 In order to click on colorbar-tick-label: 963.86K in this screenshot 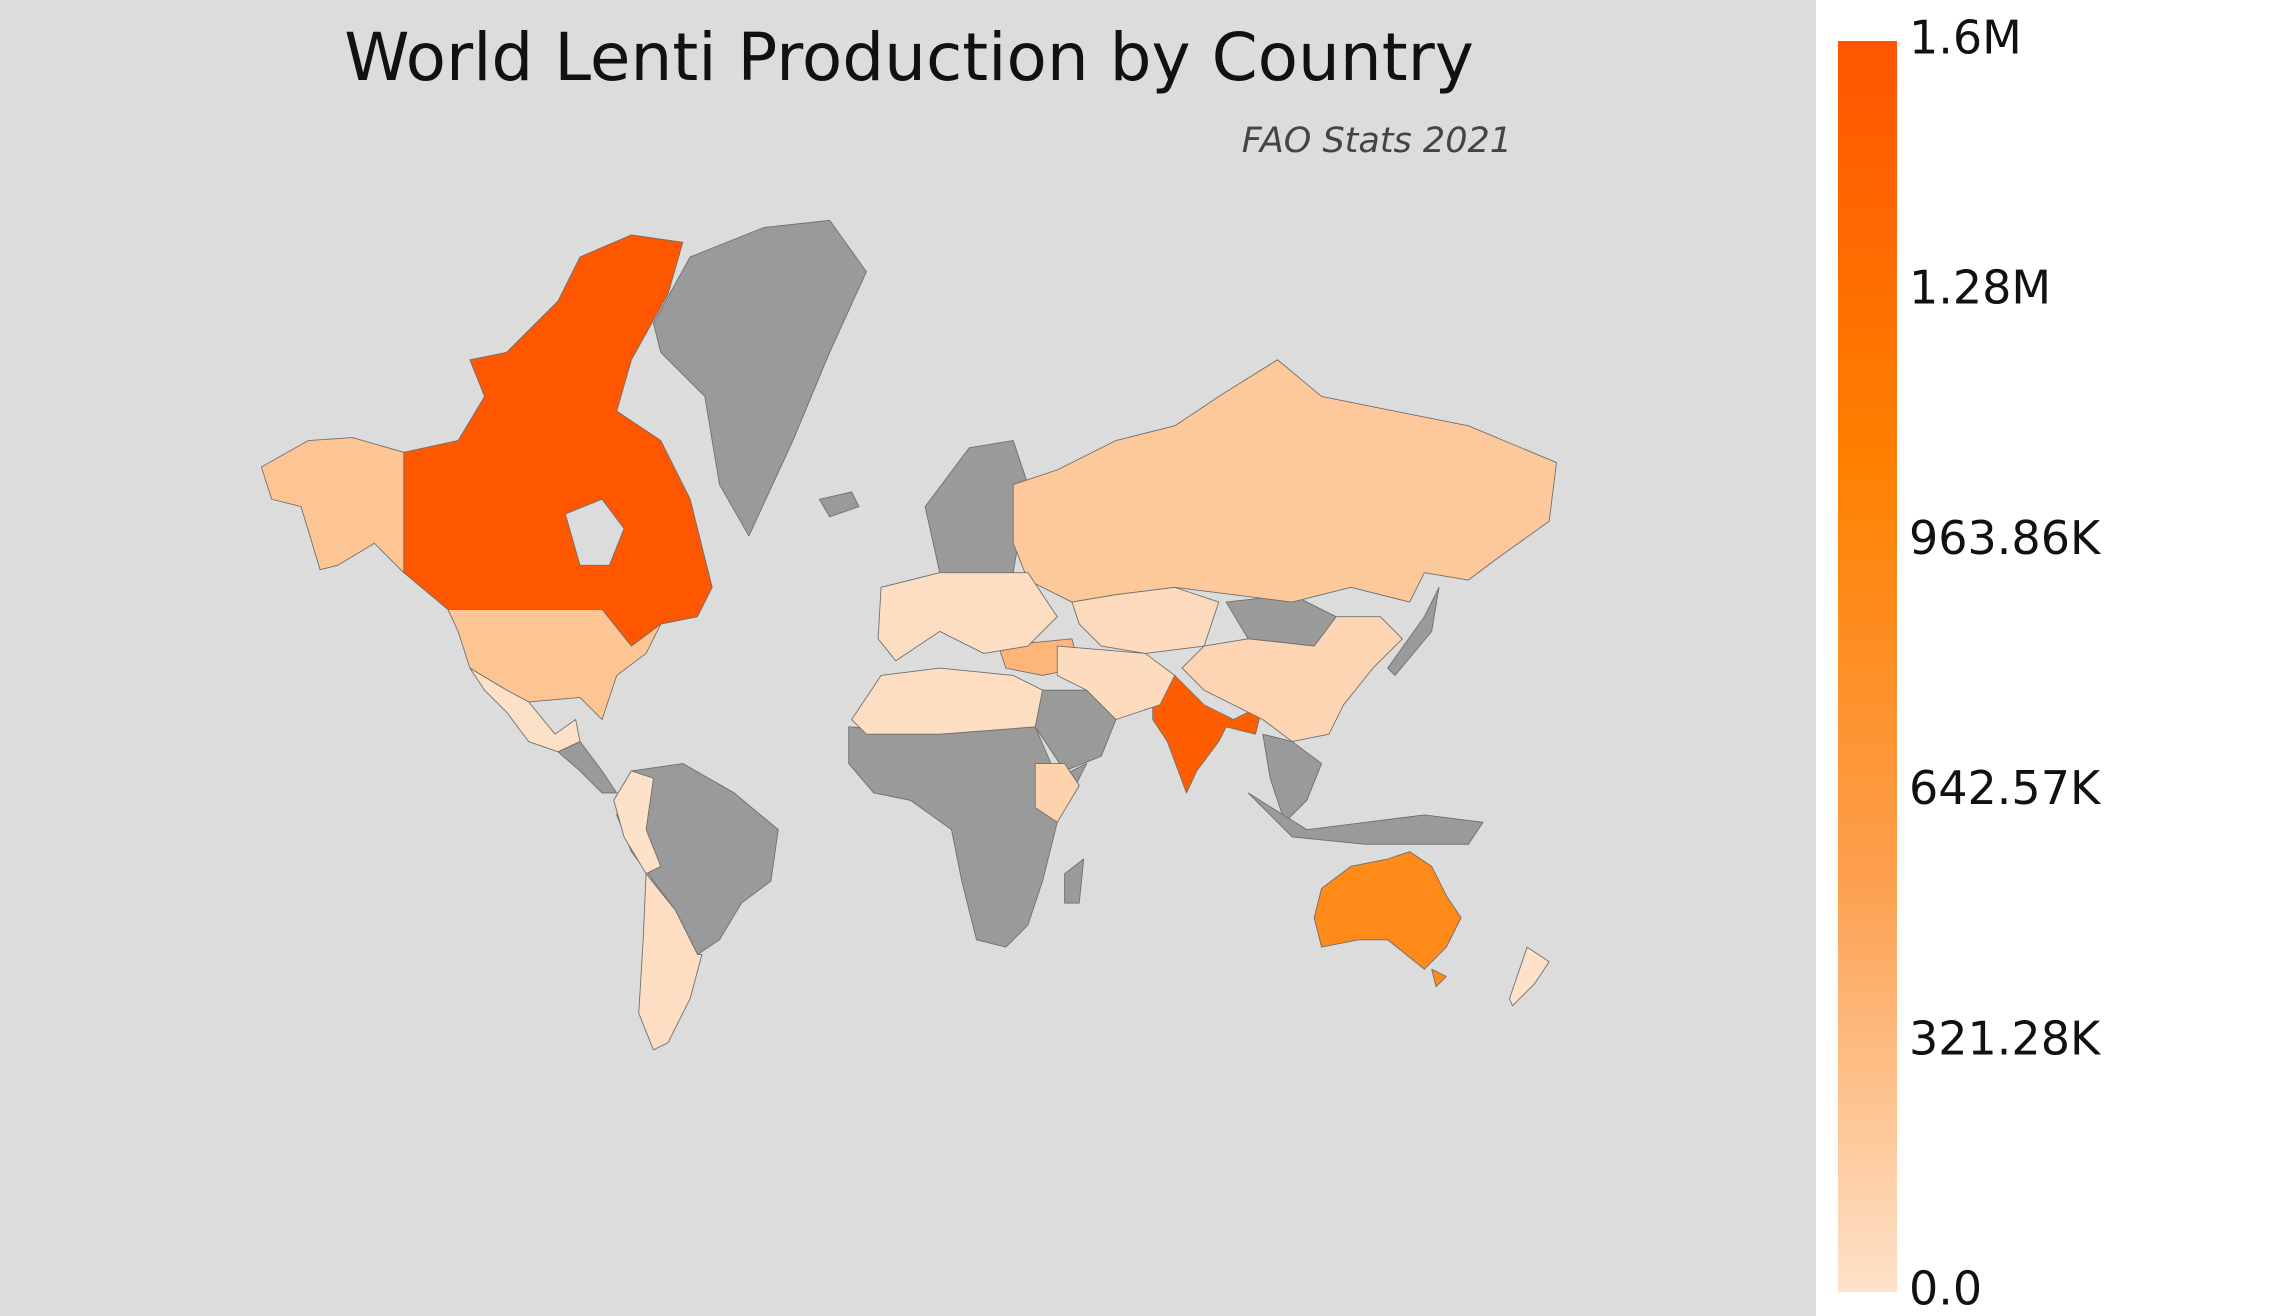, I will do `click(2005, 538)`.